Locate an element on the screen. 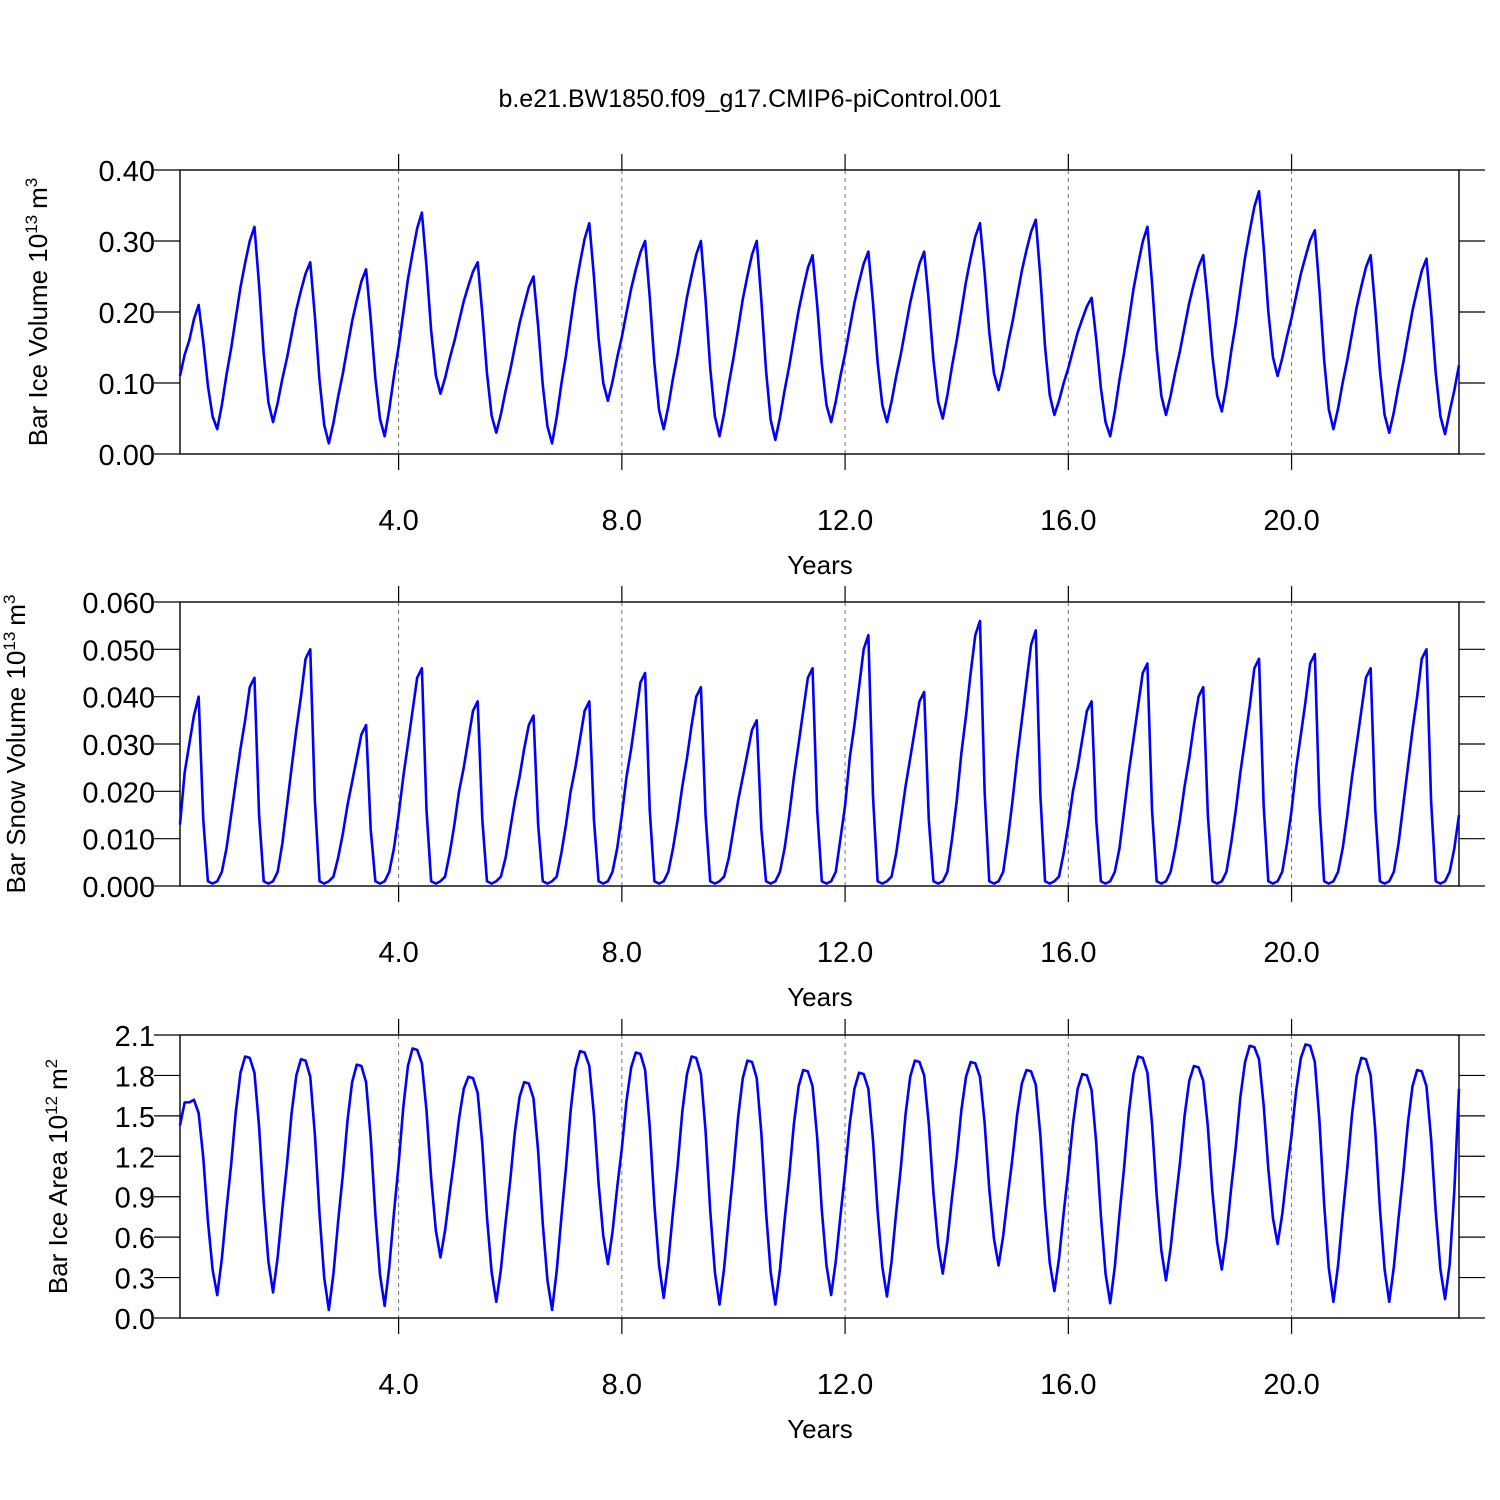  y-label-exponent: 12 is located at coordinates (51, 1105).